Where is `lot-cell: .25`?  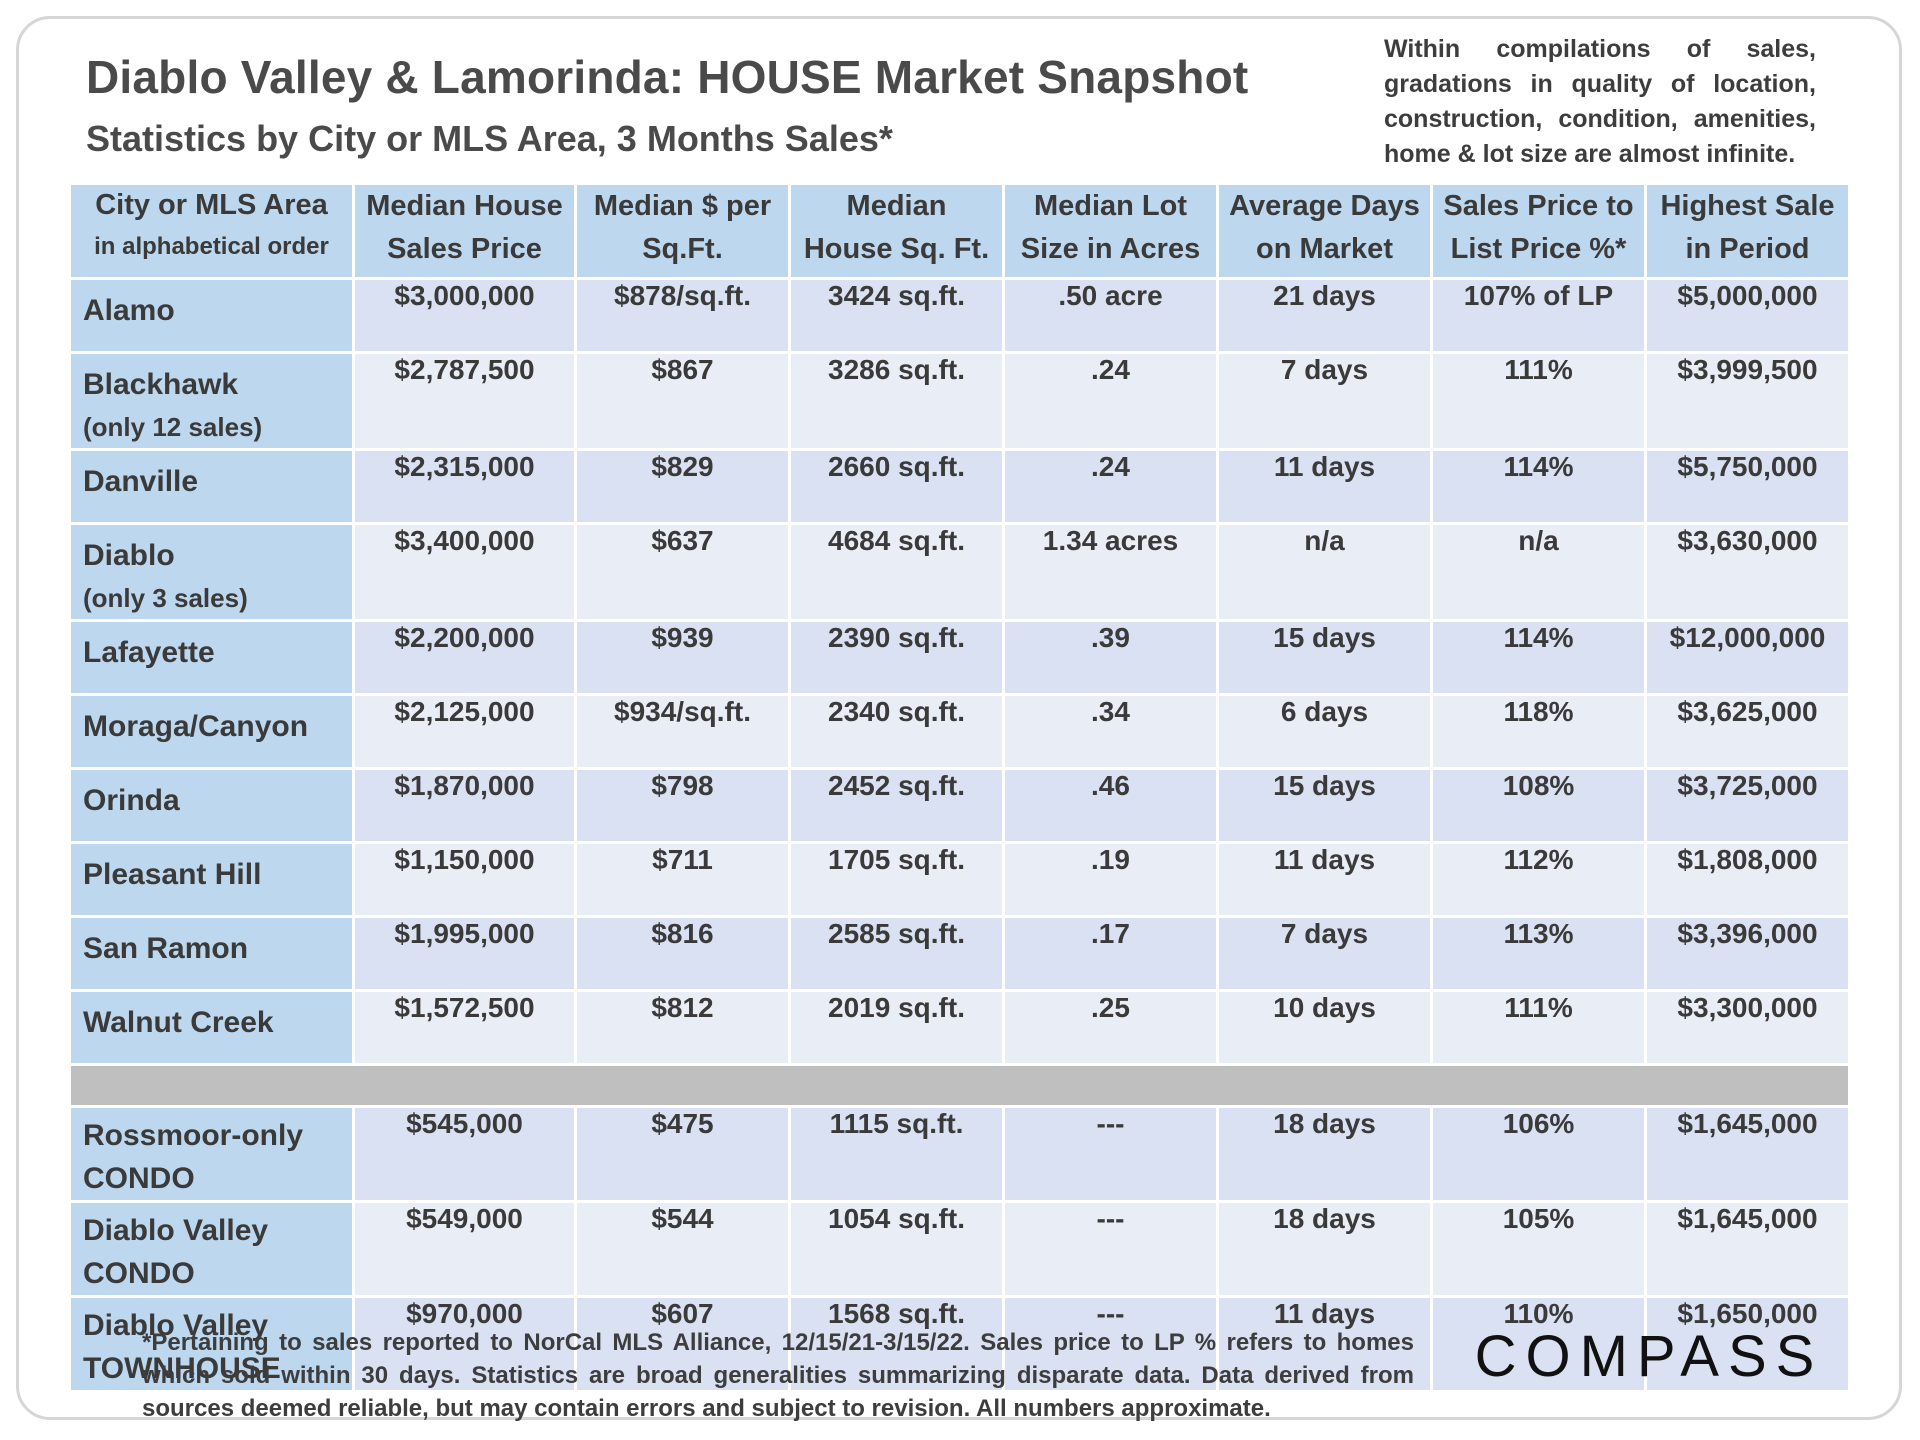
lot-cell: .25 is located at coordinates (1110, 1027).